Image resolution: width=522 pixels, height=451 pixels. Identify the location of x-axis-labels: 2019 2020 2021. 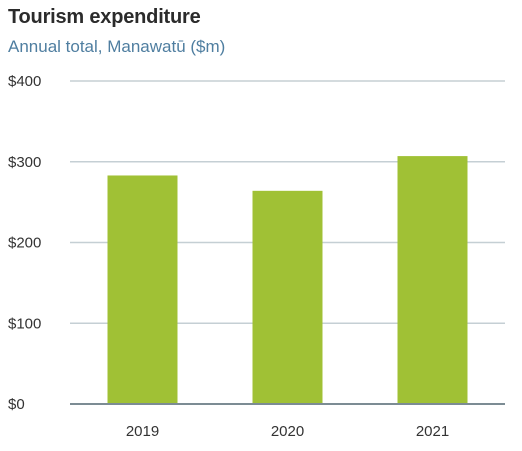
(287, 431).